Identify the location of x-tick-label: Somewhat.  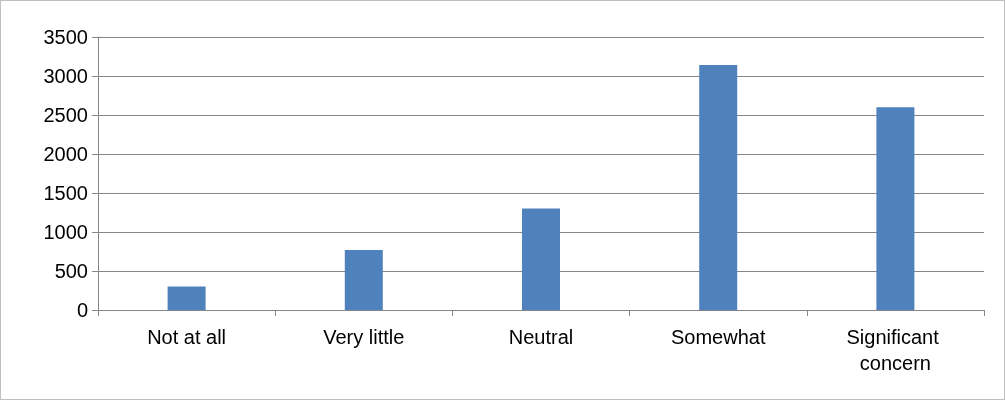
(718, 337).